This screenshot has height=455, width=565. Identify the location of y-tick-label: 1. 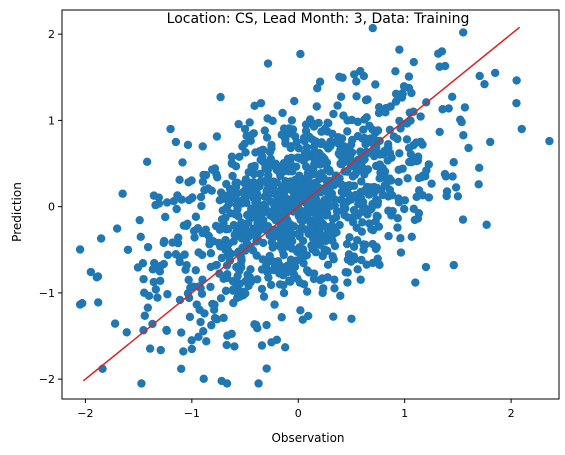
(51, 120).